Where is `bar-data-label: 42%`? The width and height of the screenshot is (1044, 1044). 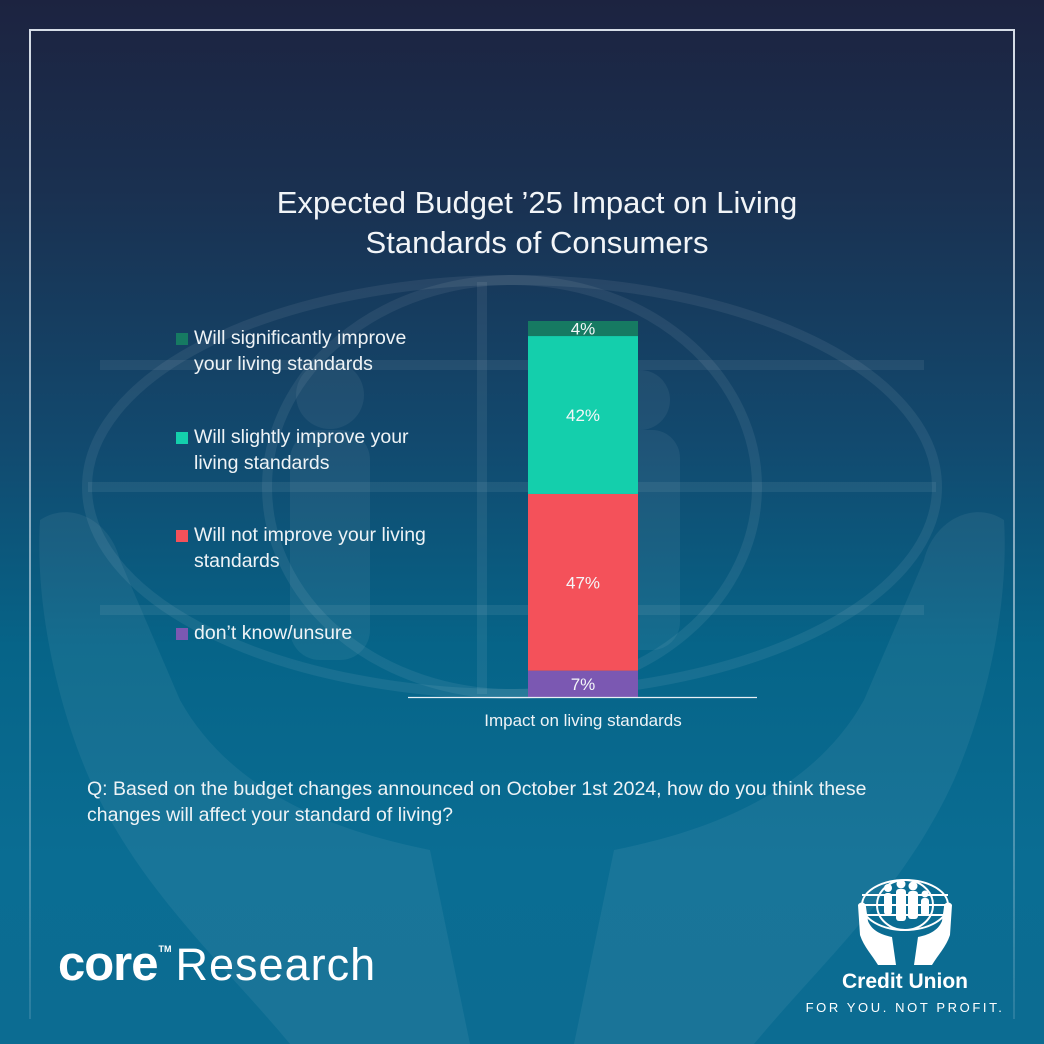
bar-data-label: 42% is located at coordinates (583, 415).